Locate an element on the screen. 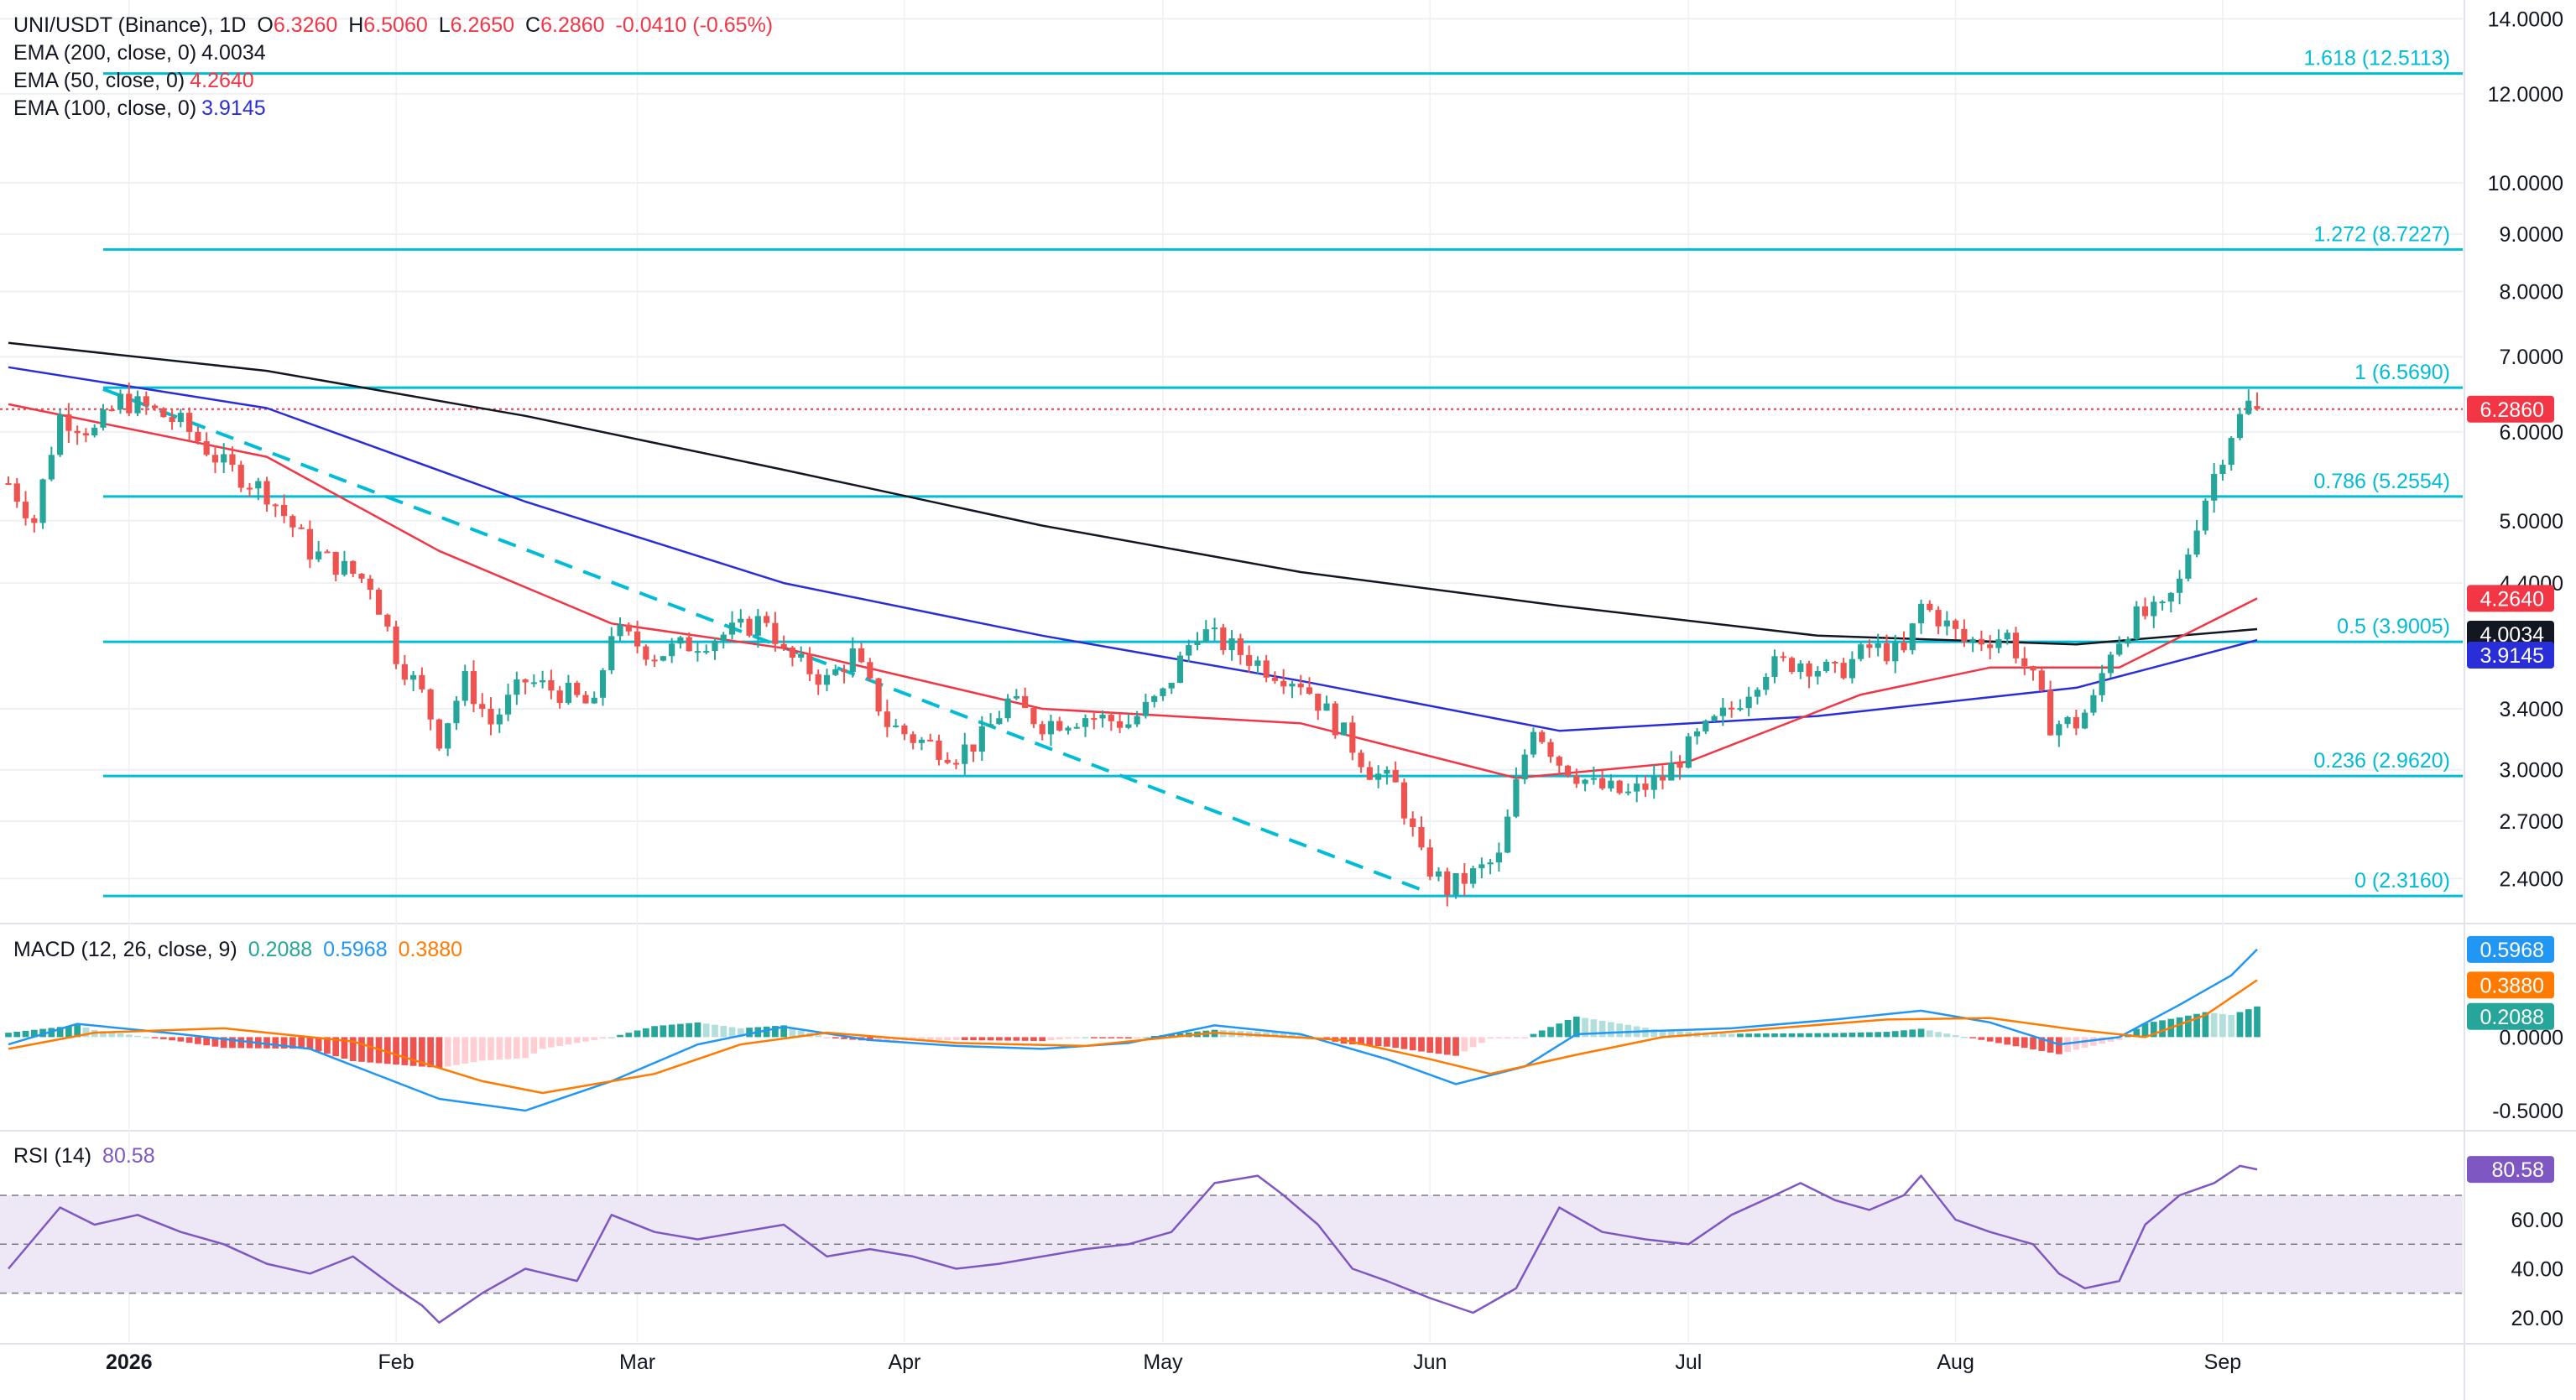 This screenshot has width=2576, height=1400. rsi-legend: RSI (14) 80.58 is located at coordinates (86, 1156).